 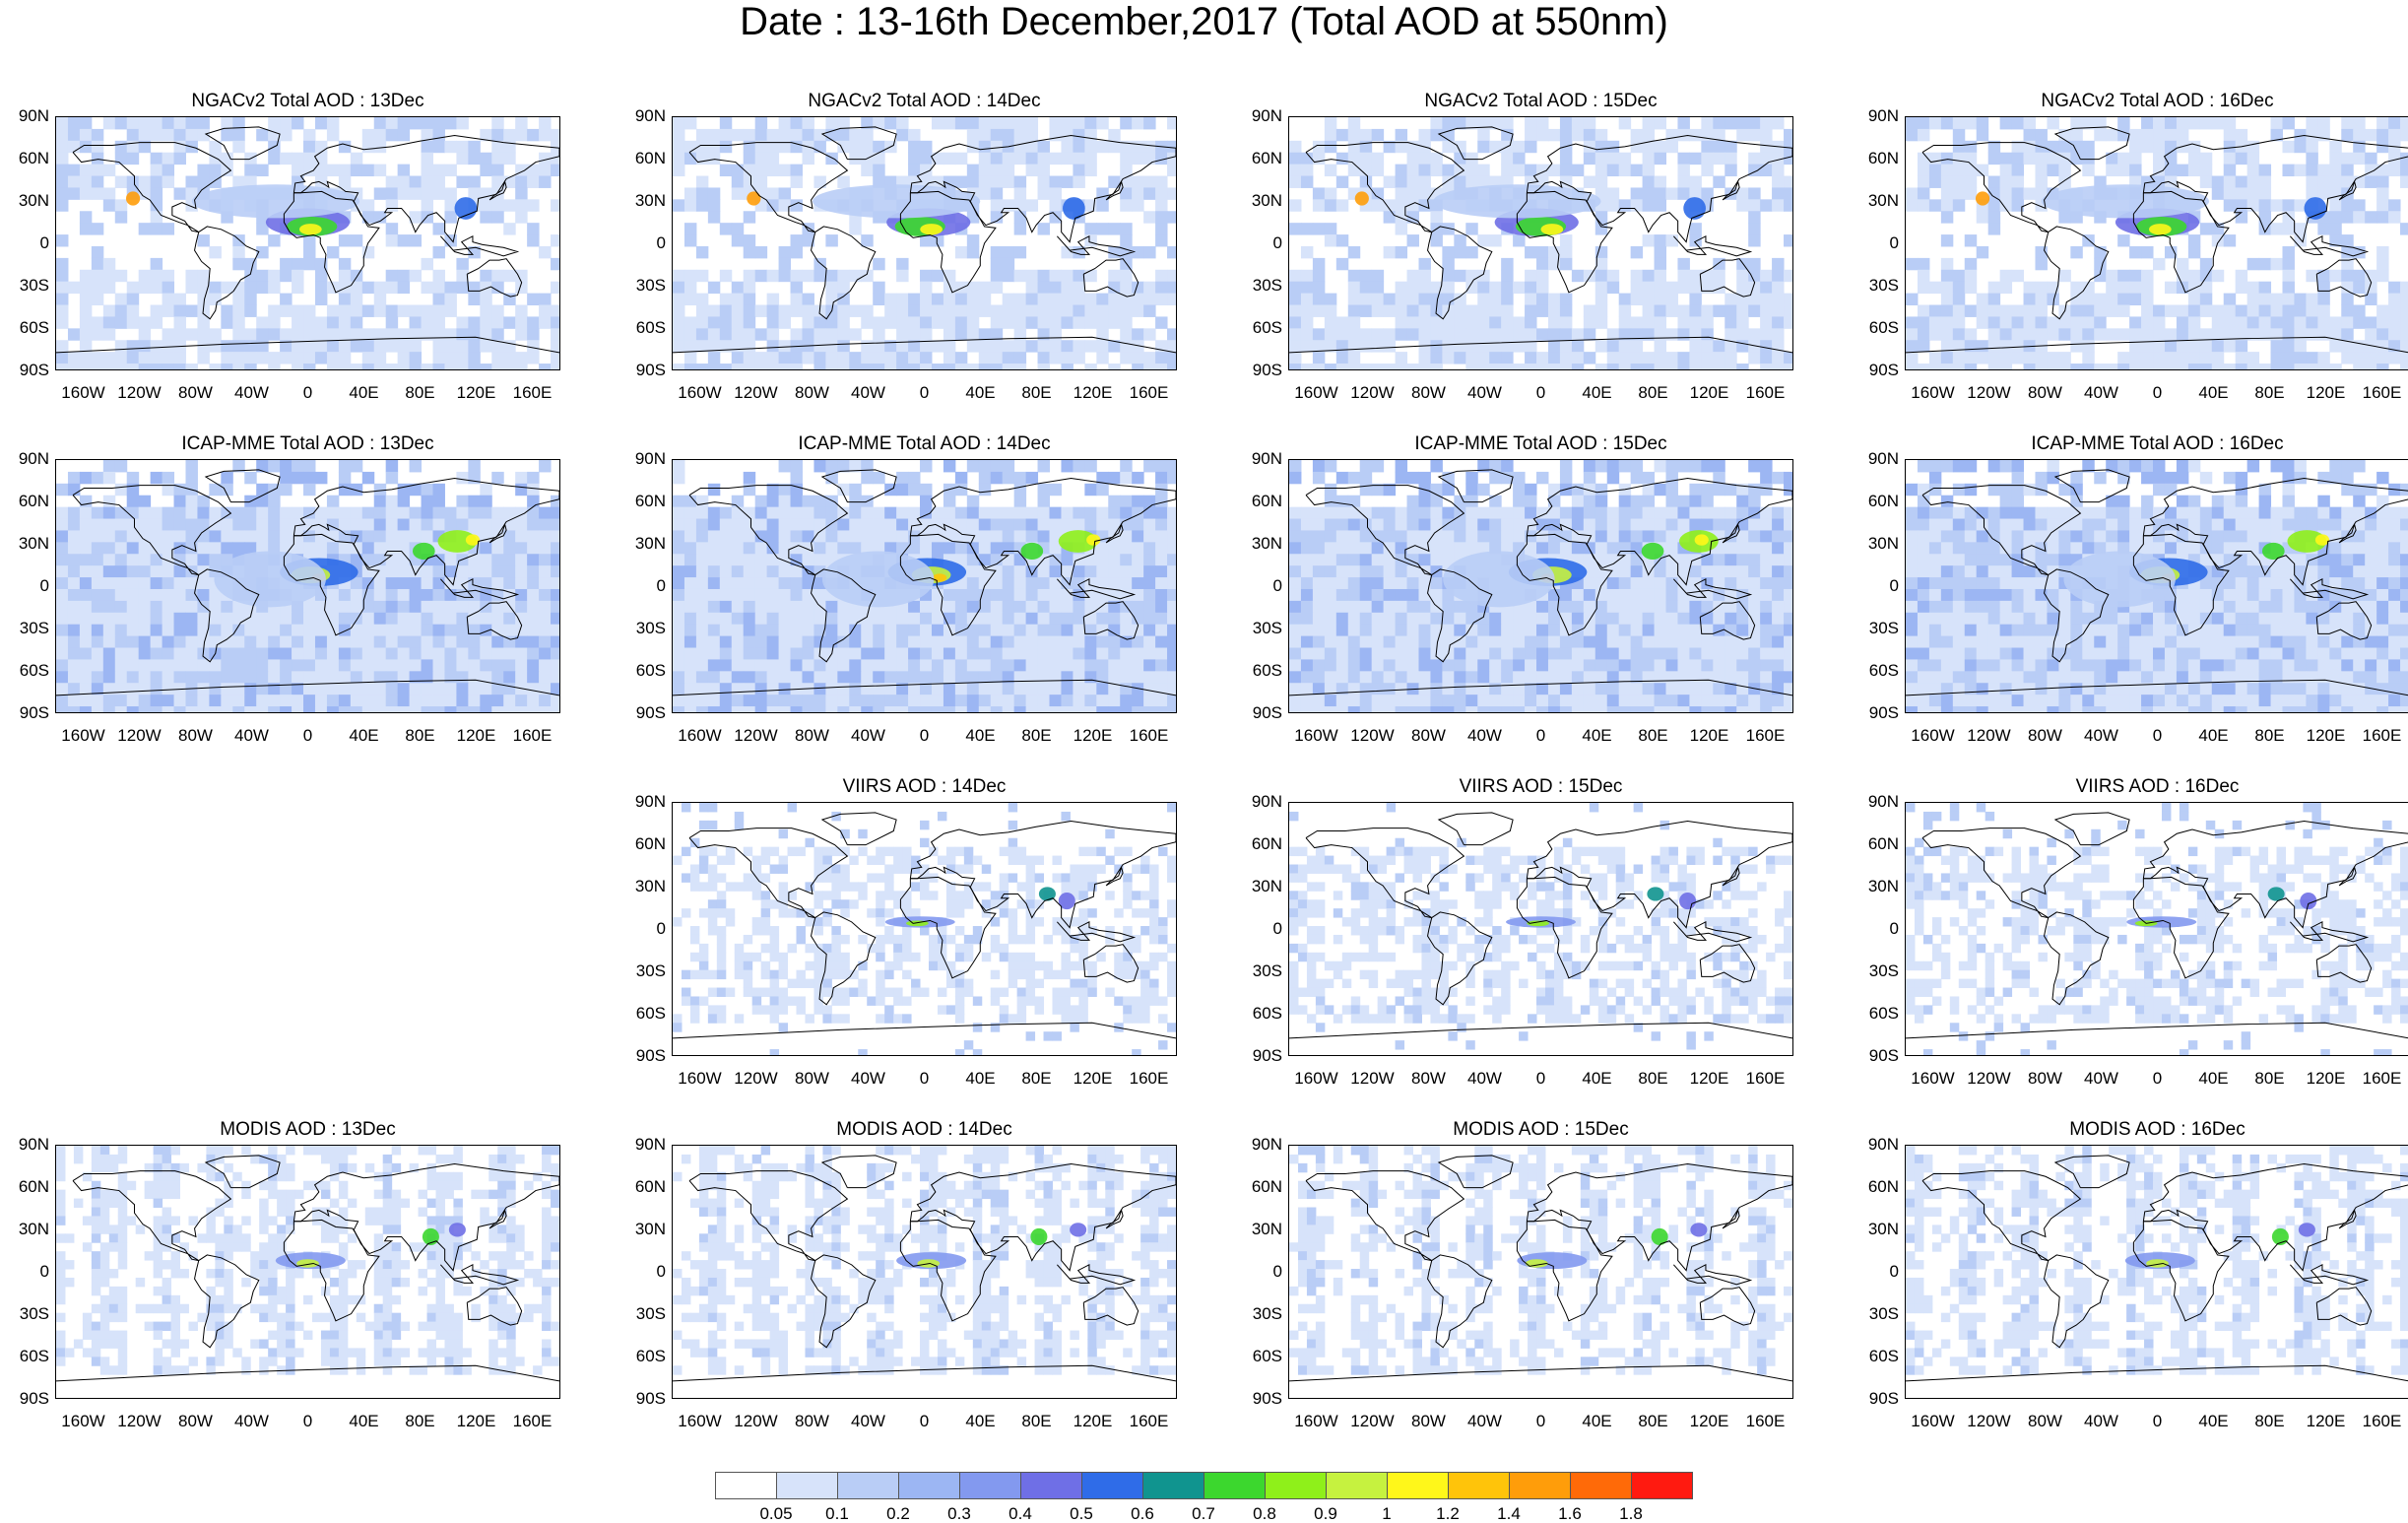 What do you see at coordinates (34, 712) in the screenshot?
I see `lat-tick-label: 90S` at bounding box center [34, 712].